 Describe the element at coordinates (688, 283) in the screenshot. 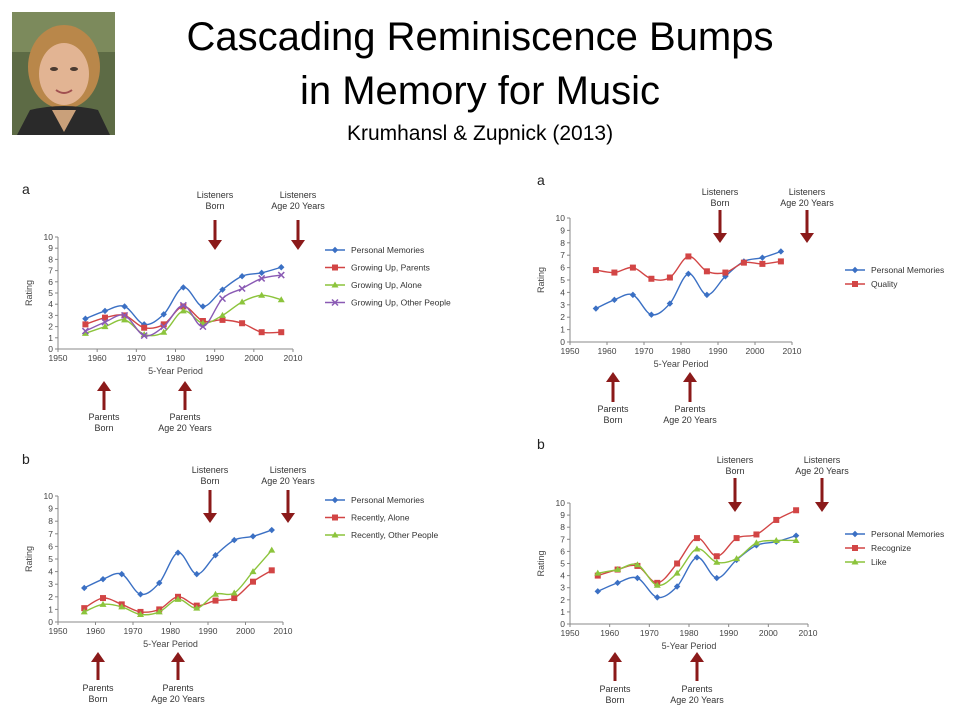

I see `series-line` at that location.